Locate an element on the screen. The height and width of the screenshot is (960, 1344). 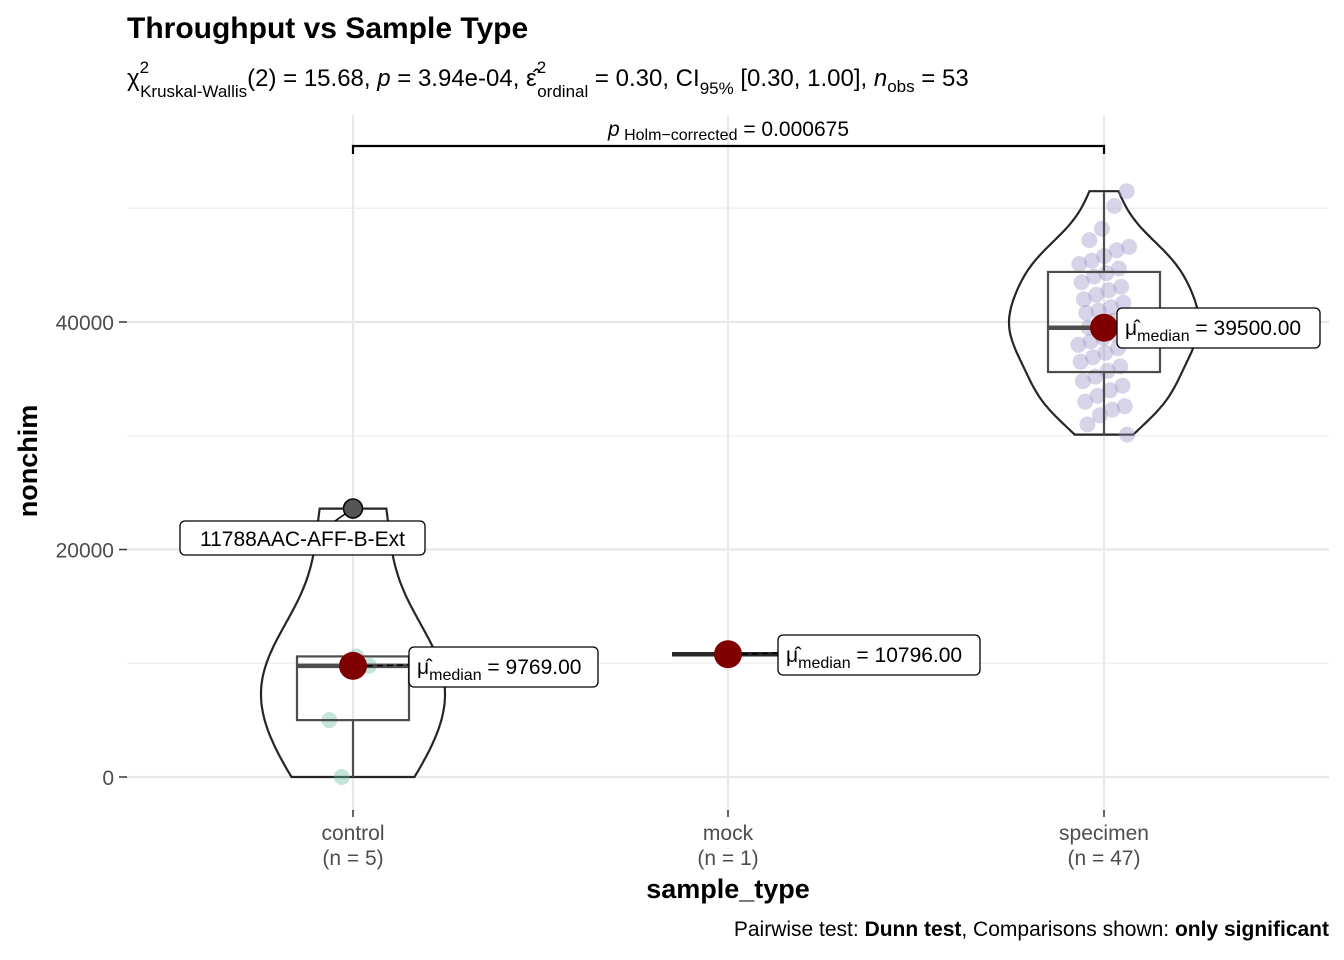
y-axis-title: nonchim is located at coordinates (28, 461).